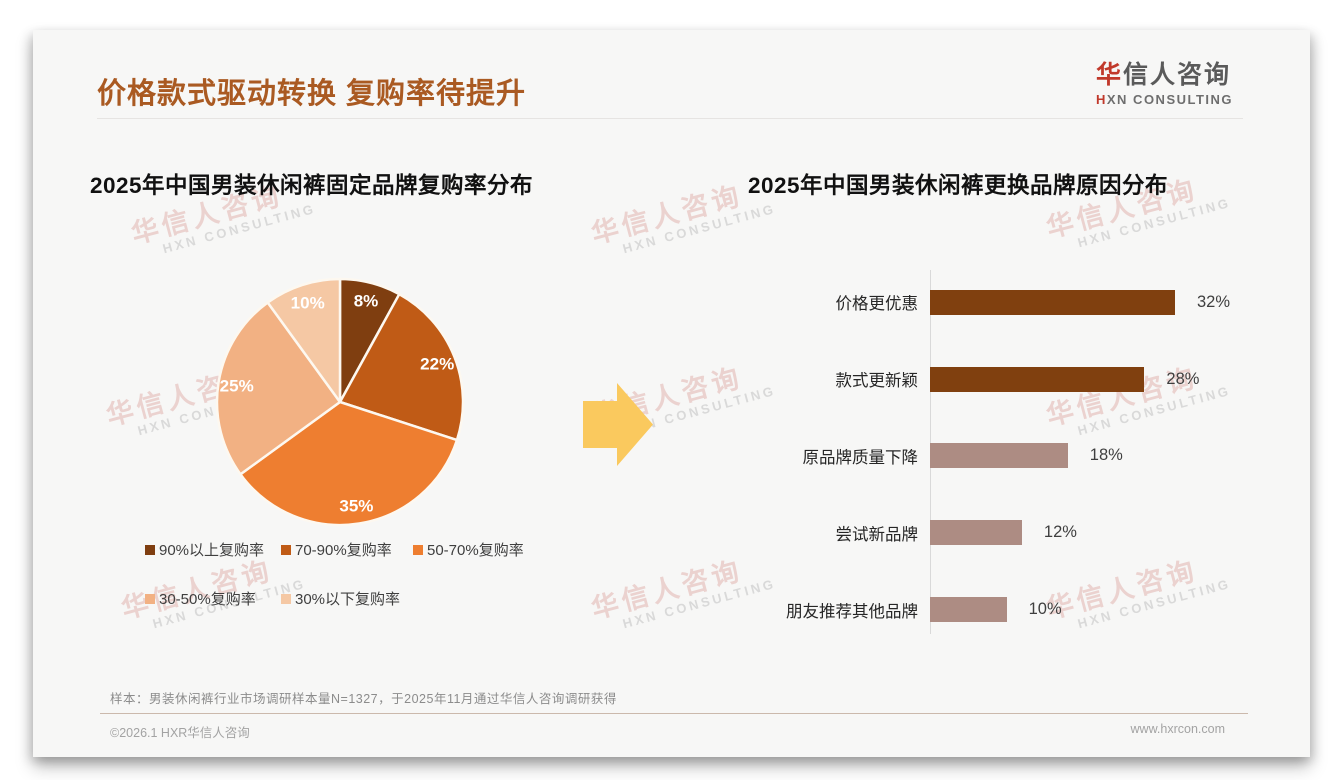  What do you see at coordinates (1106, 455) in the screenshot?
I see `bar-value-label: 18%` at bounding box center [1106, 455].